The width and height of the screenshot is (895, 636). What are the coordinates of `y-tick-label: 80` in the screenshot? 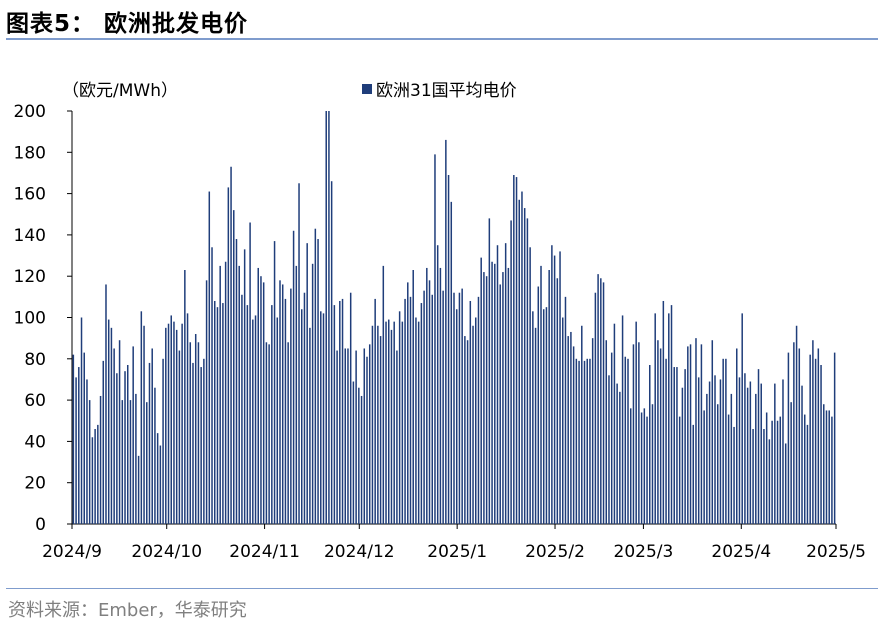 It's located at (35, 360).